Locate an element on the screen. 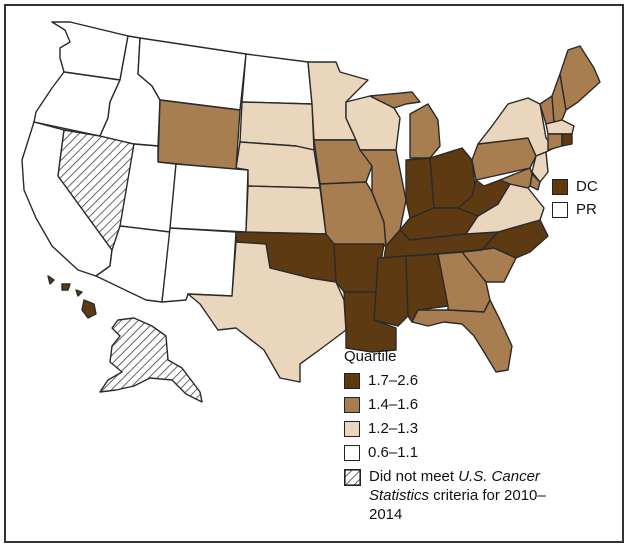 The image size is (630, 549). state-ny is located at coordinates (516, 127).